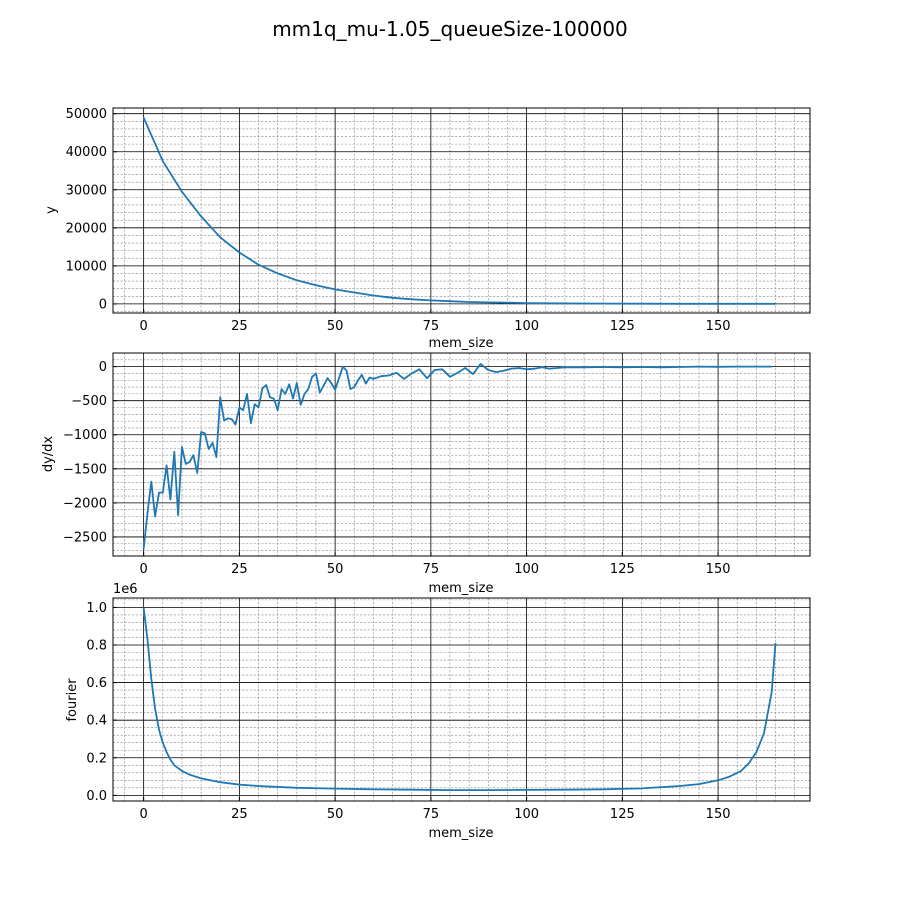 Image resolution: width=900 pixels, height=904 pixels. Describe the element at coordinates (86, 114) in the screenshot. I see `y-tick-label: 50000` at that location.